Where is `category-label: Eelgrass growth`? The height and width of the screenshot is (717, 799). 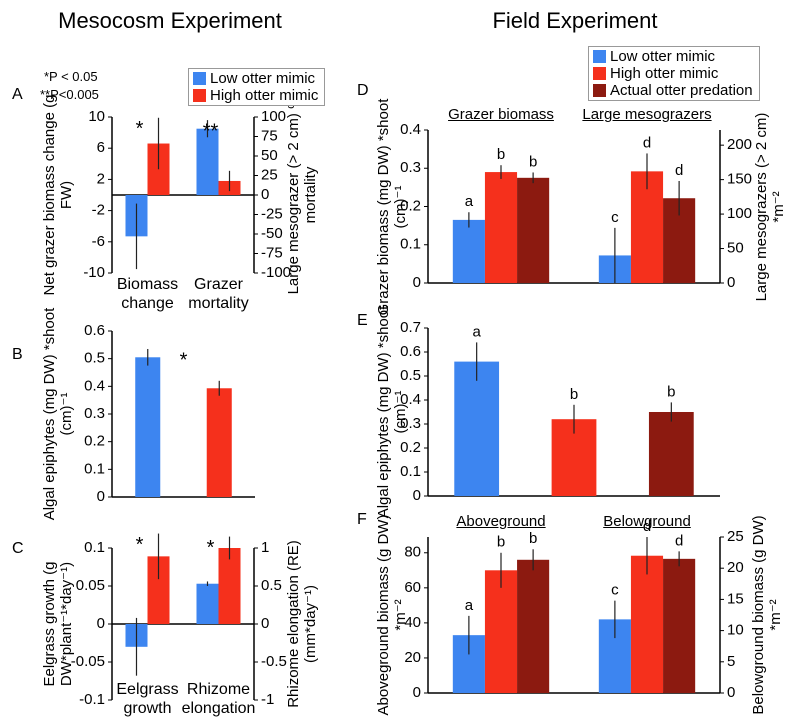
category-label: Eelgrass growth is located at coordinates (147, 699).